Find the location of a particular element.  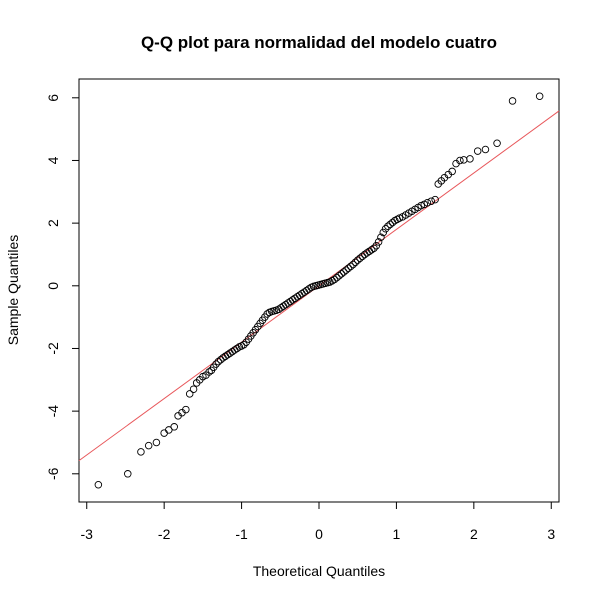

y-tick-label: -4 is located at coordinates (53, 411).